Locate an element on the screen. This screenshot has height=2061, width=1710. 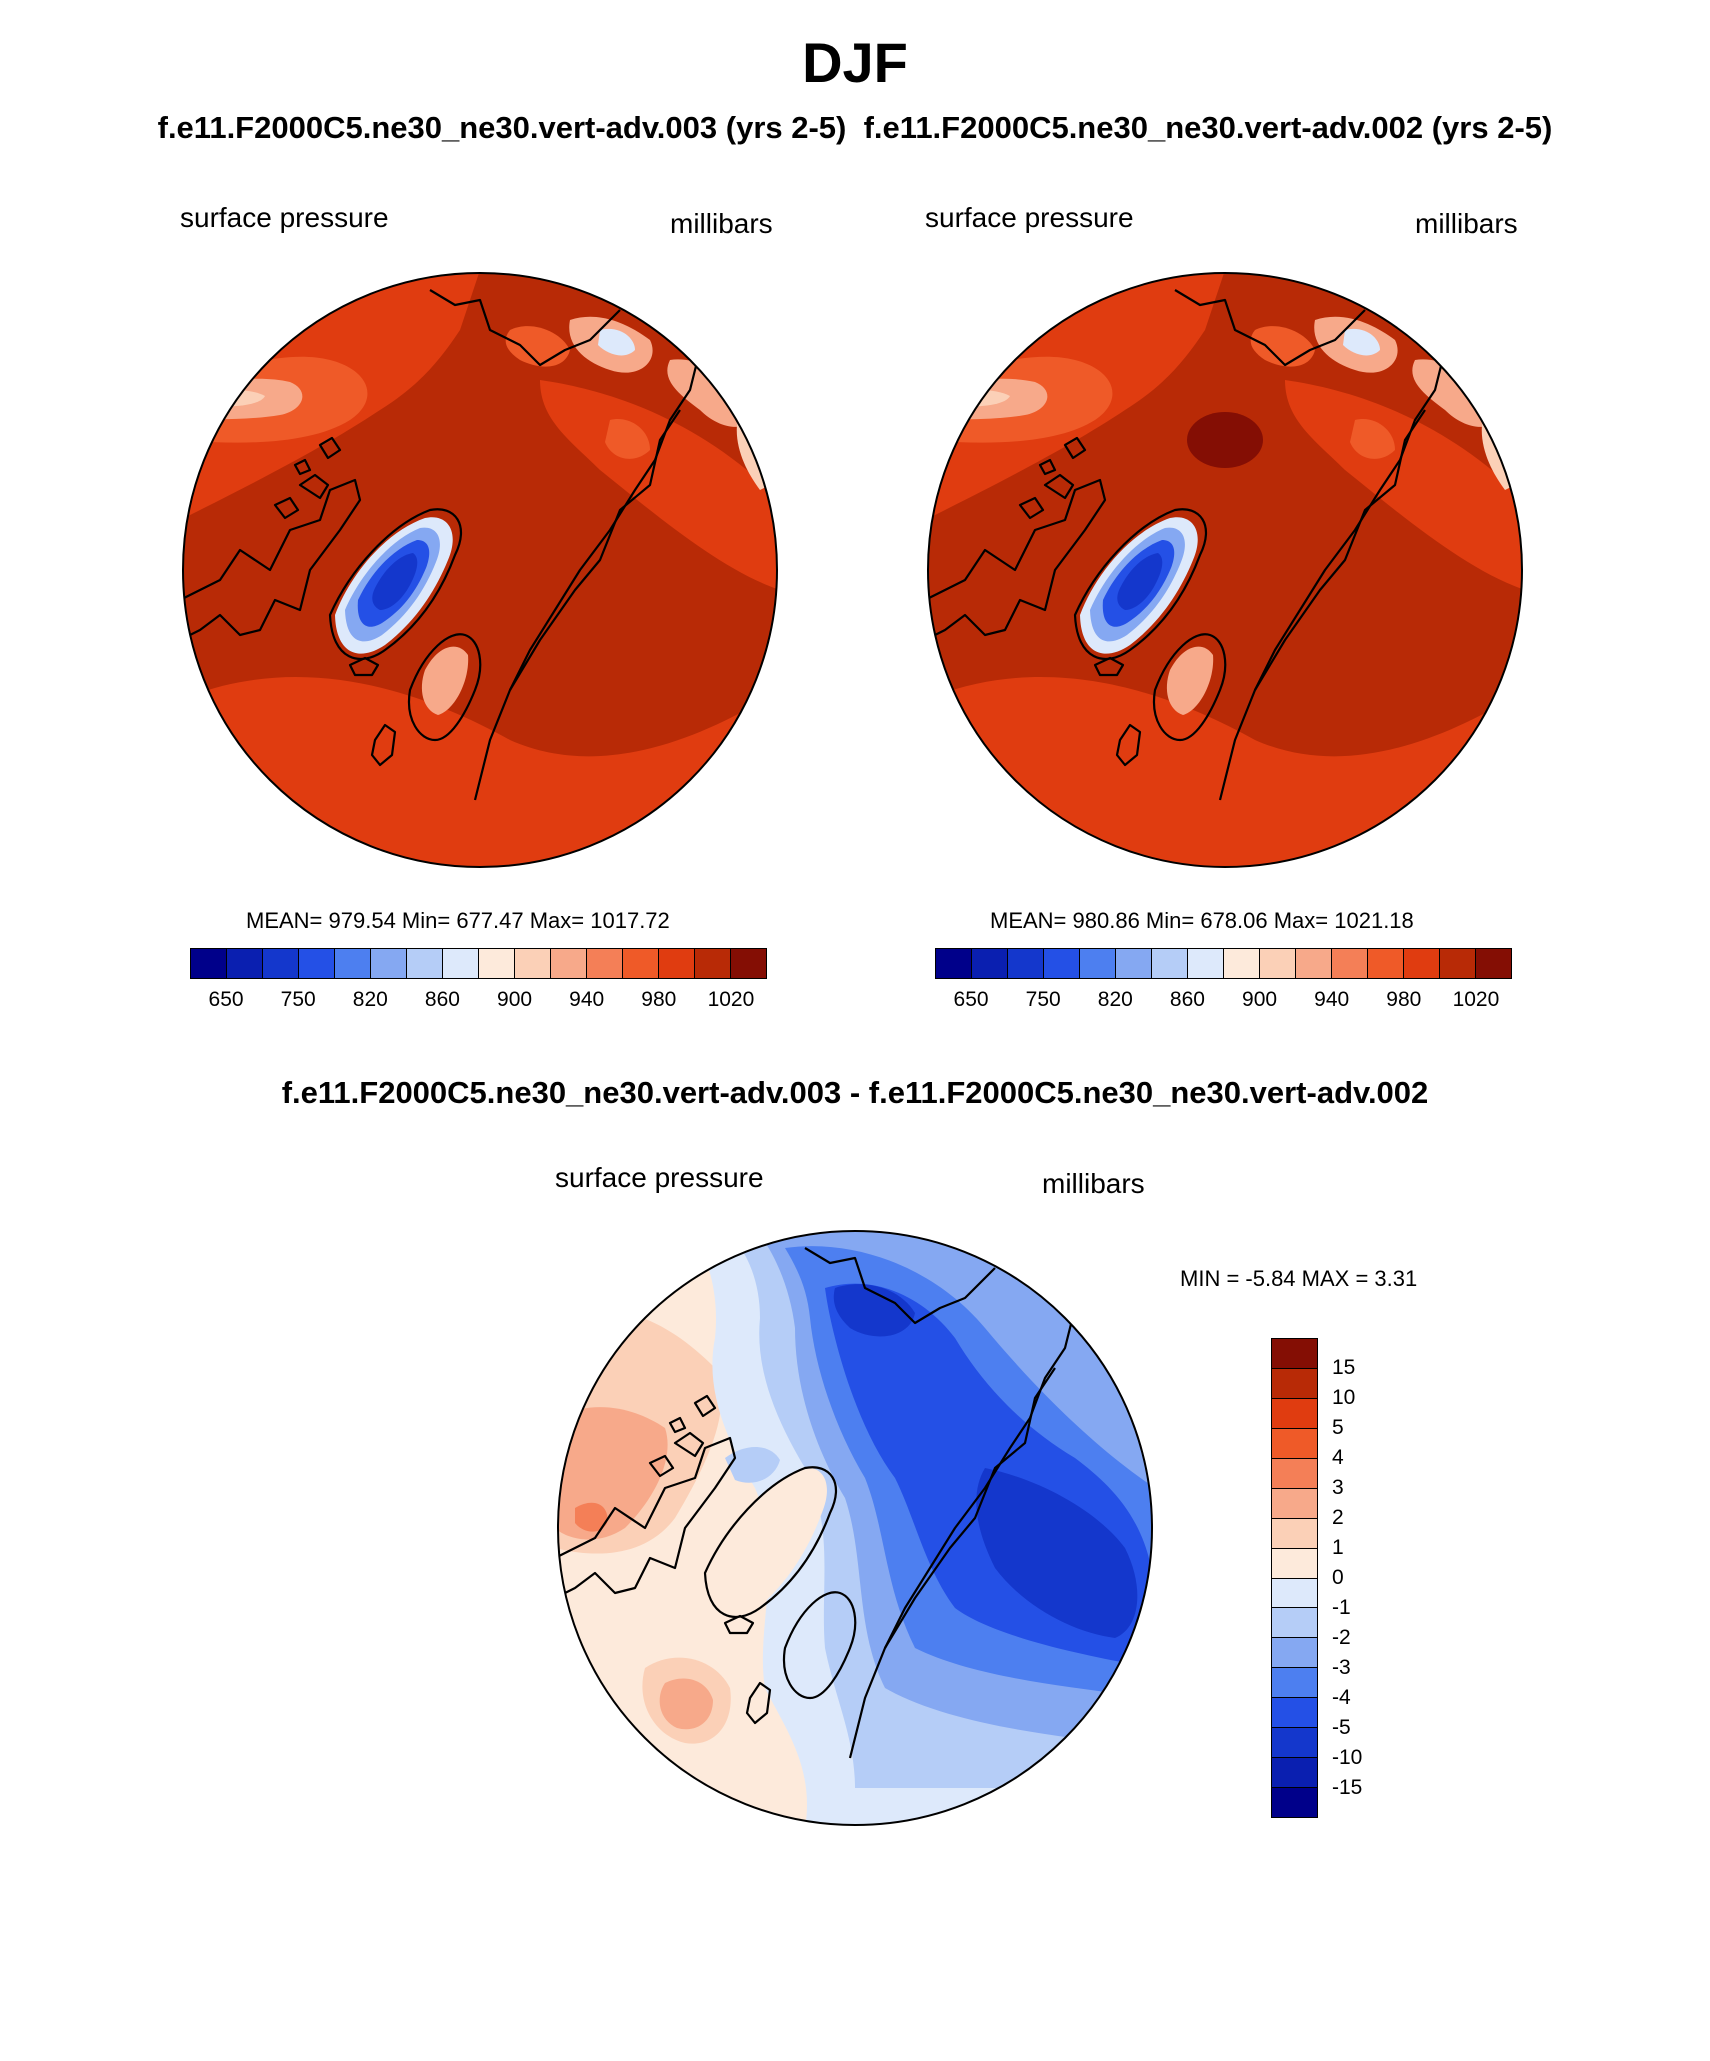
colorbar-tick-label: 940 is located at coordinates (587, 999).